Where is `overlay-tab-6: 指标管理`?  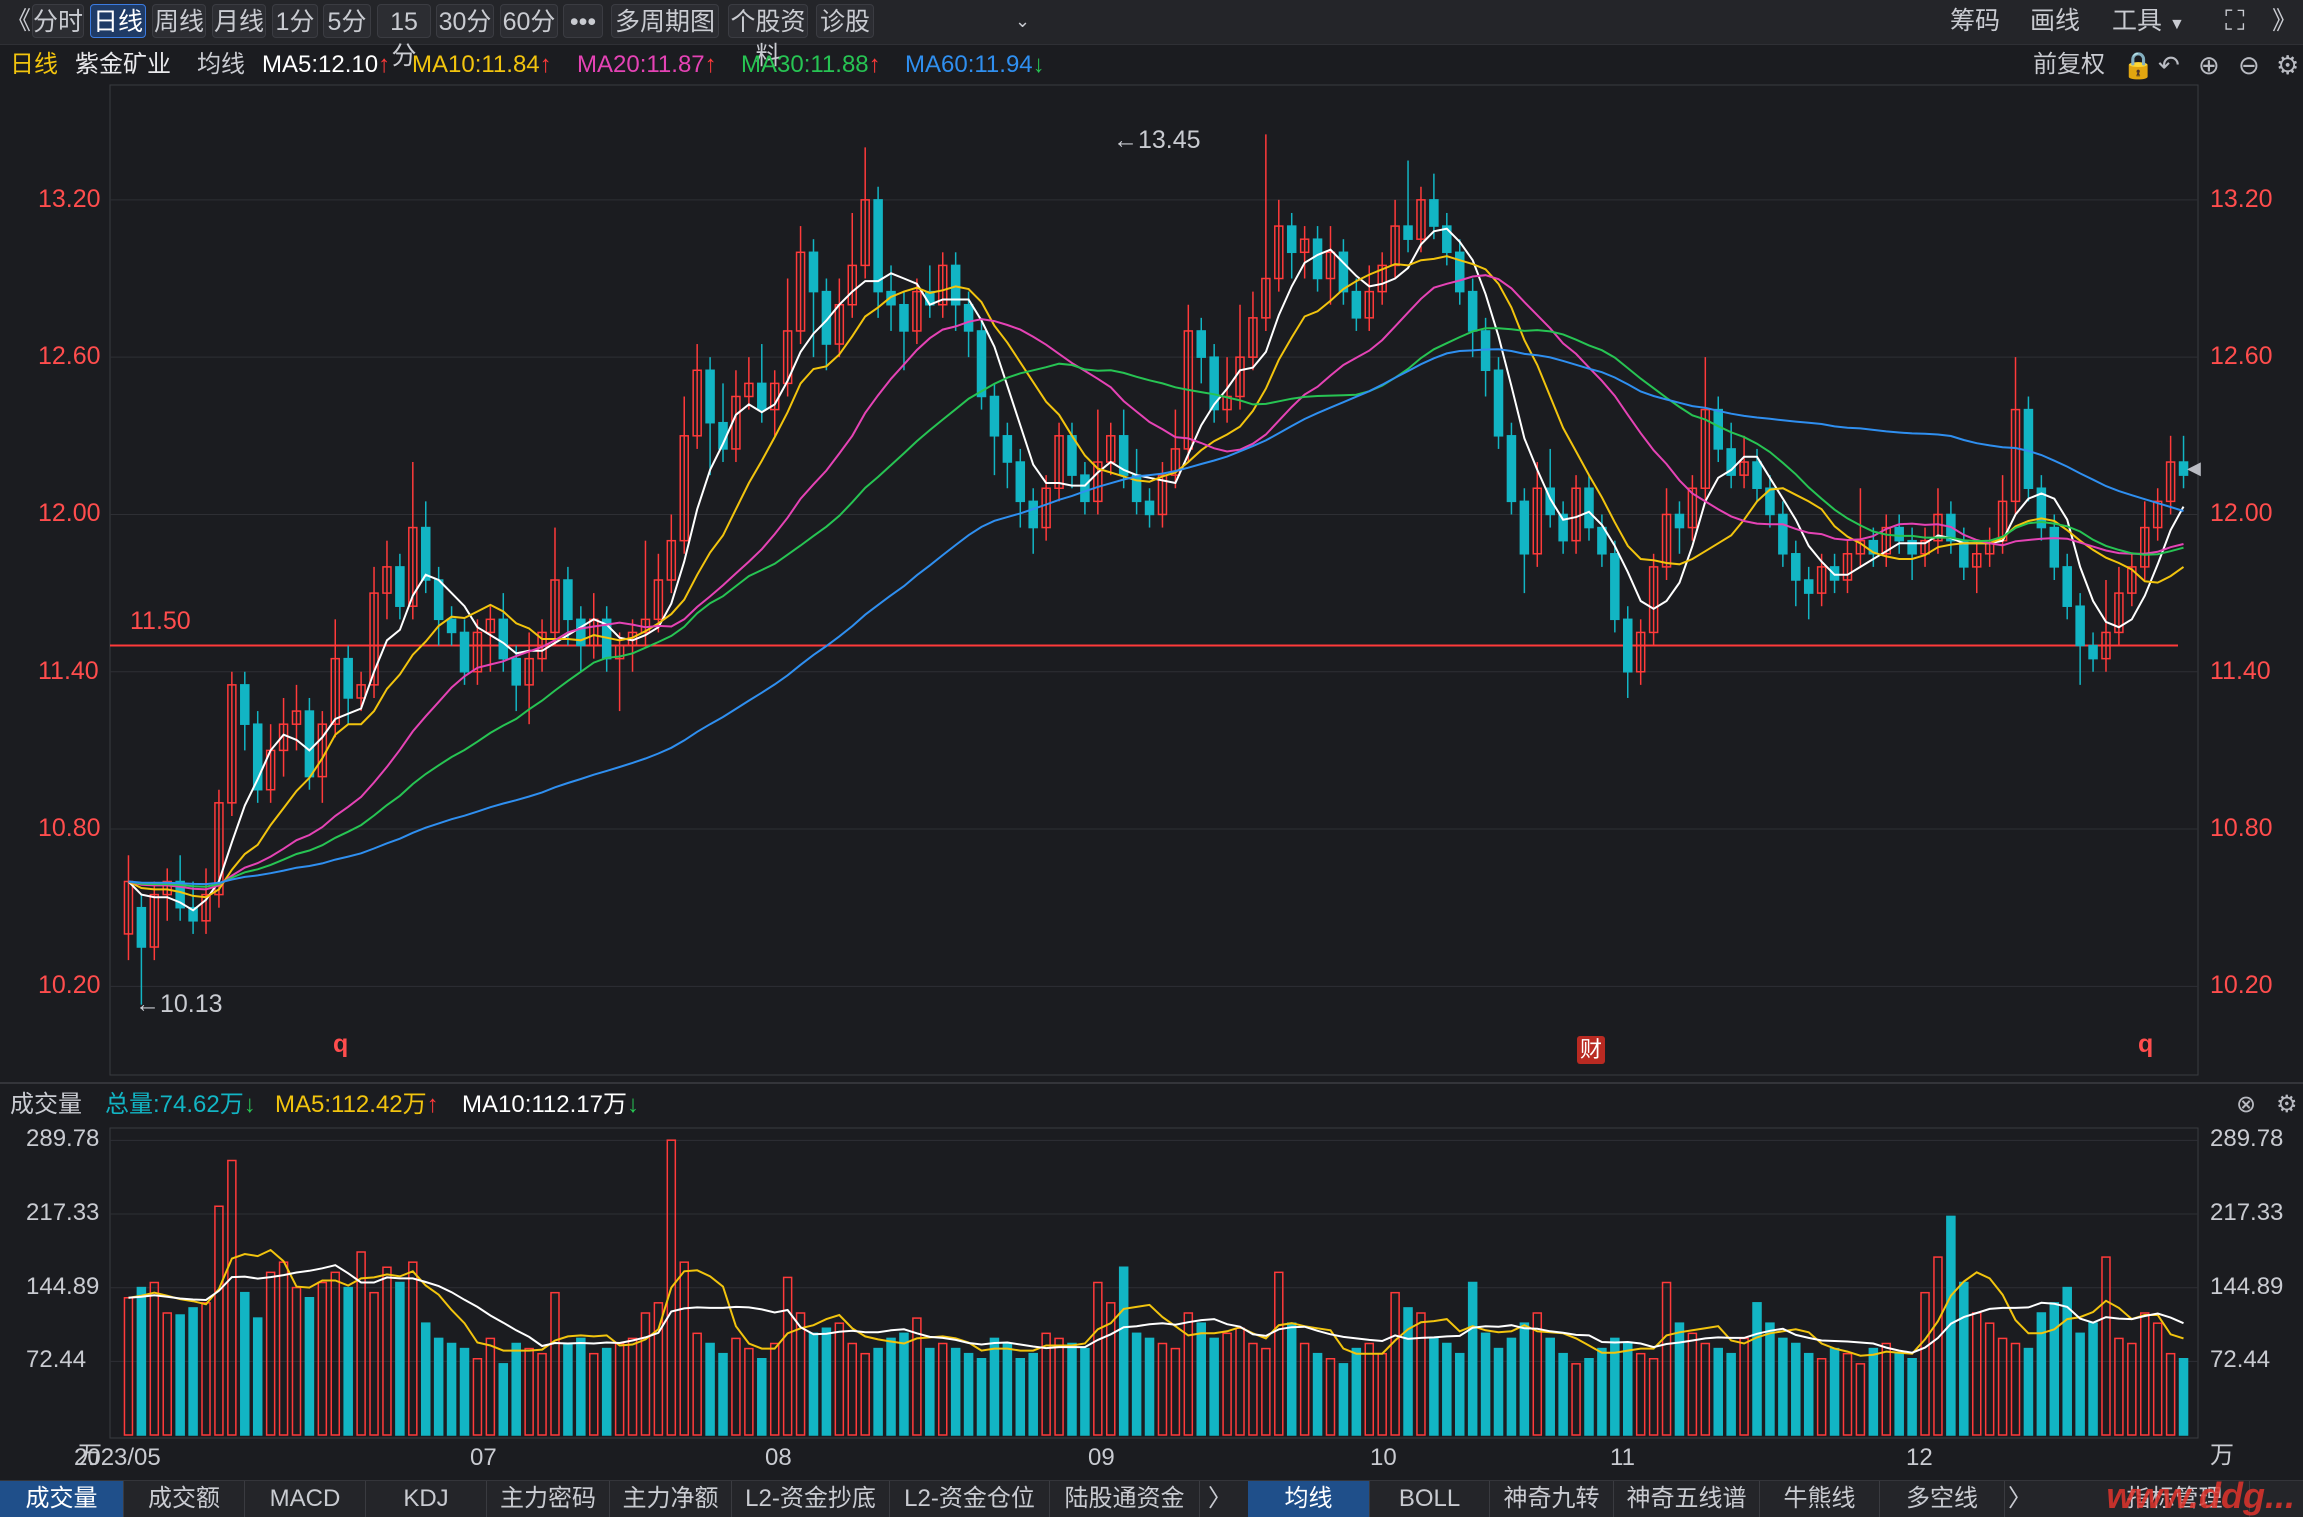
overlay-tab-6: 指标管理 is located at coordinates (2175, 1499).